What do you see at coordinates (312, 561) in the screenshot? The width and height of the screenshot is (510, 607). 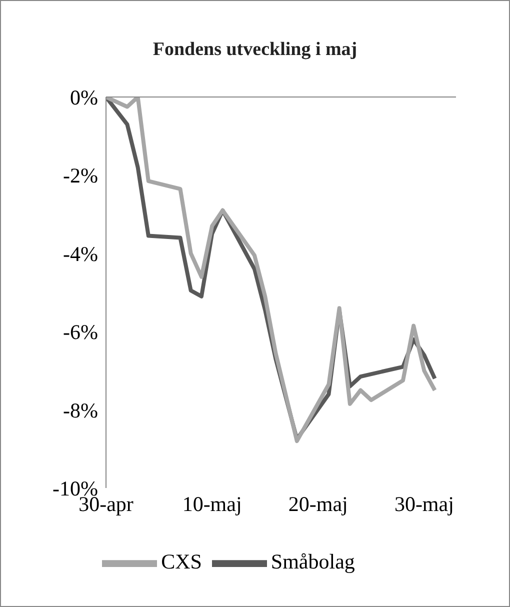 I see `legend-label: Småbolag` at bounding box center [312, 561].